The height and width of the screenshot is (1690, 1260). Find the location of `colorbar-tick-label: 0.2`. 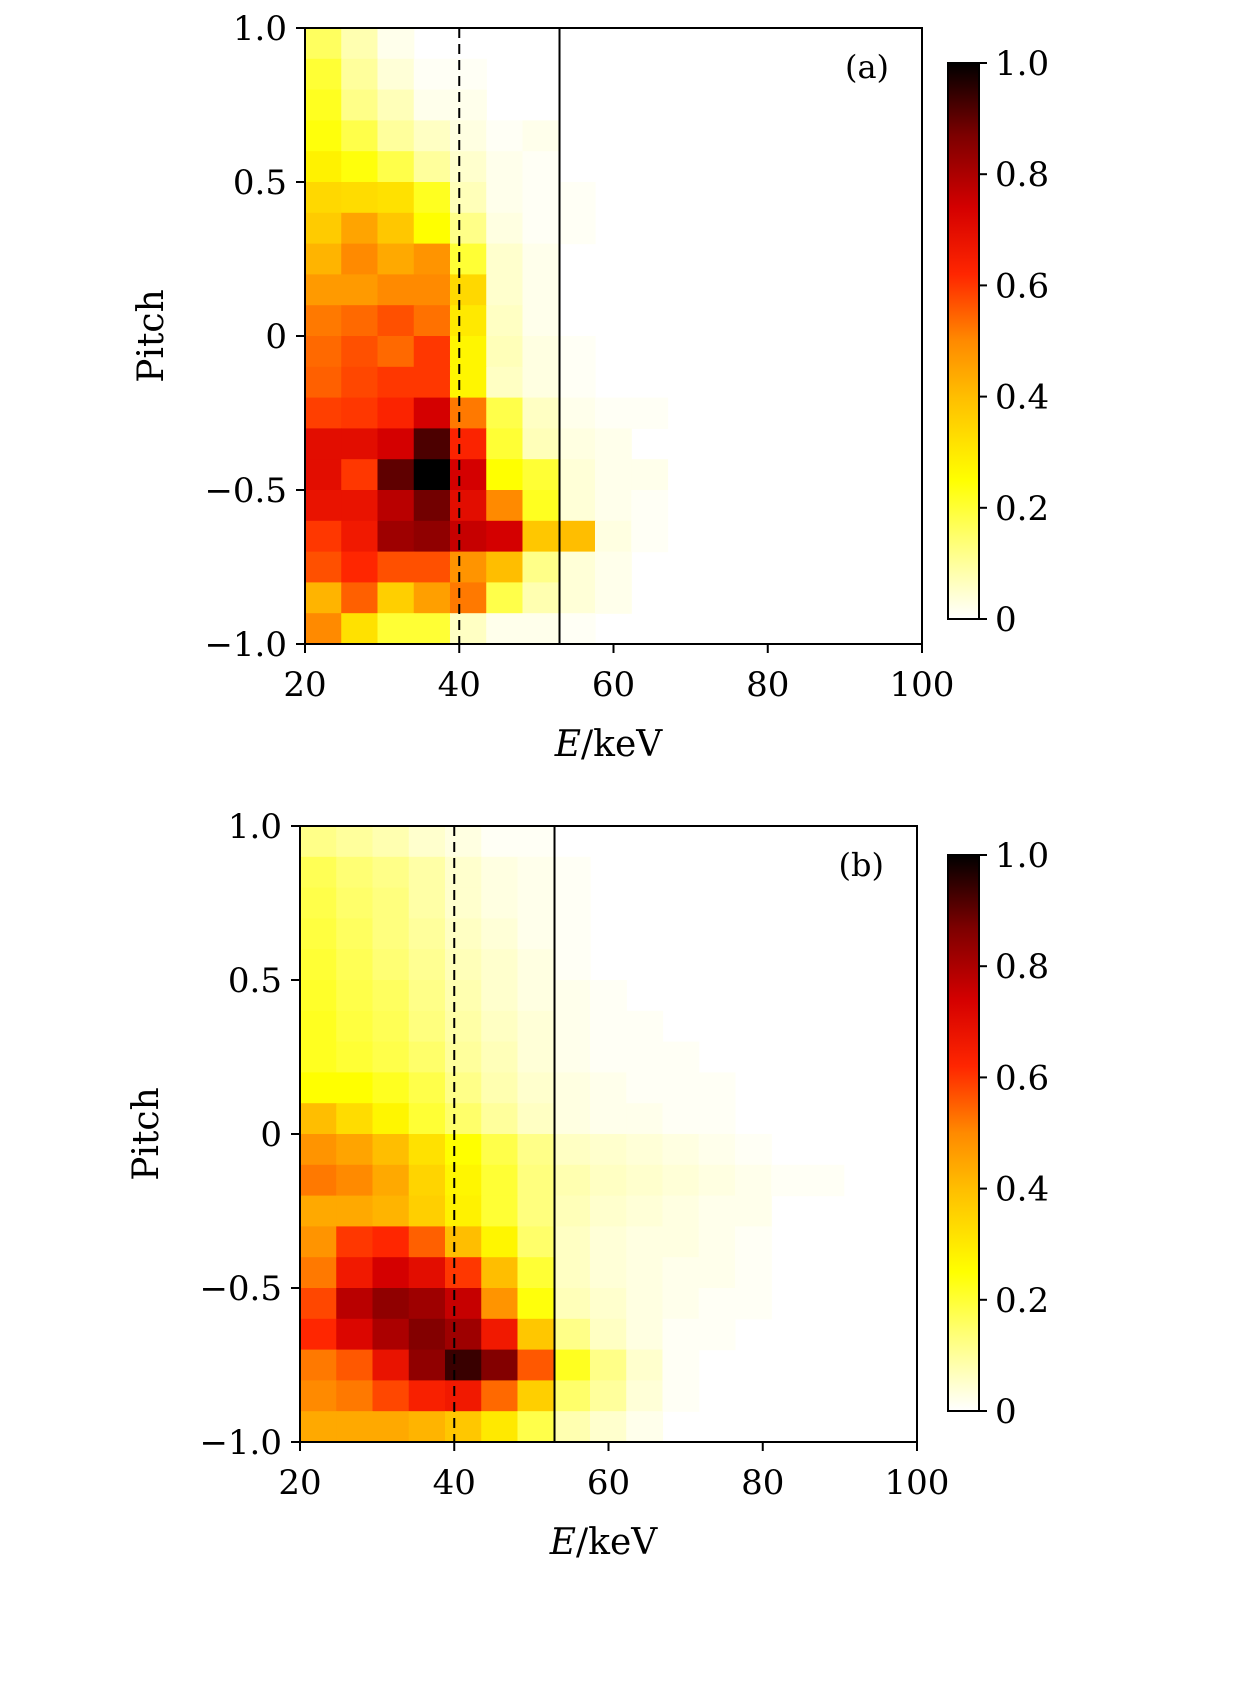

colorbar-tick-label: 0.2 is located at coordinates (1022, 1301).